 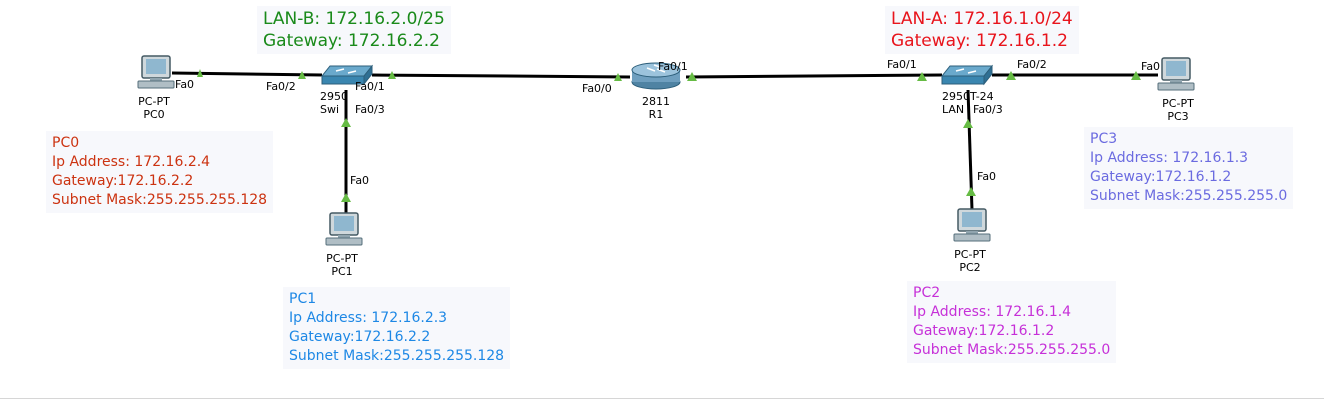 I want to click on pc2-label: PC-PT PC2, so click(x=970, y=261).